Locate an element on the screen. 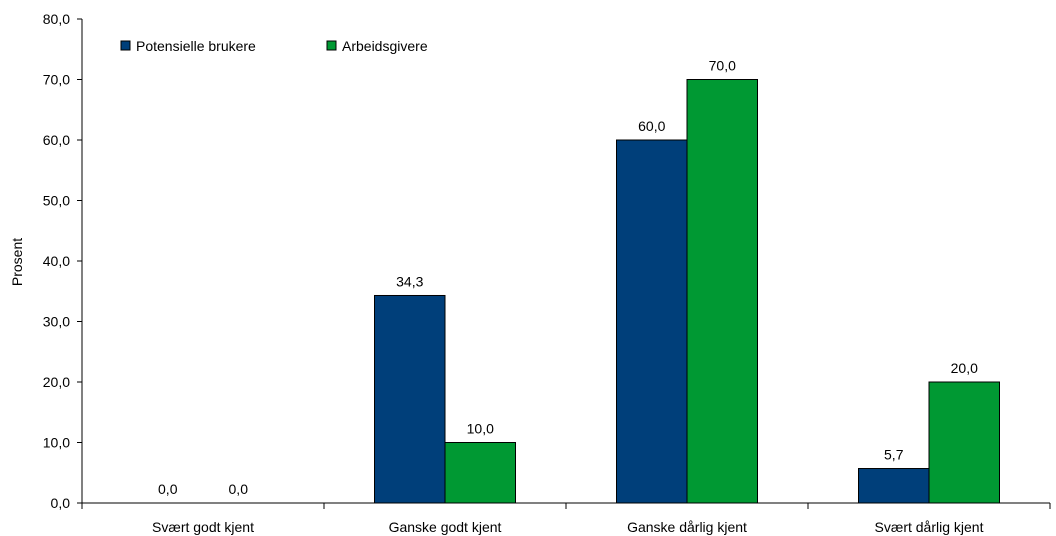 Image resolution: width=1056 pixels, height=536 pixels. y-tick-label: 0,0 is located at coordinates (61, 503).